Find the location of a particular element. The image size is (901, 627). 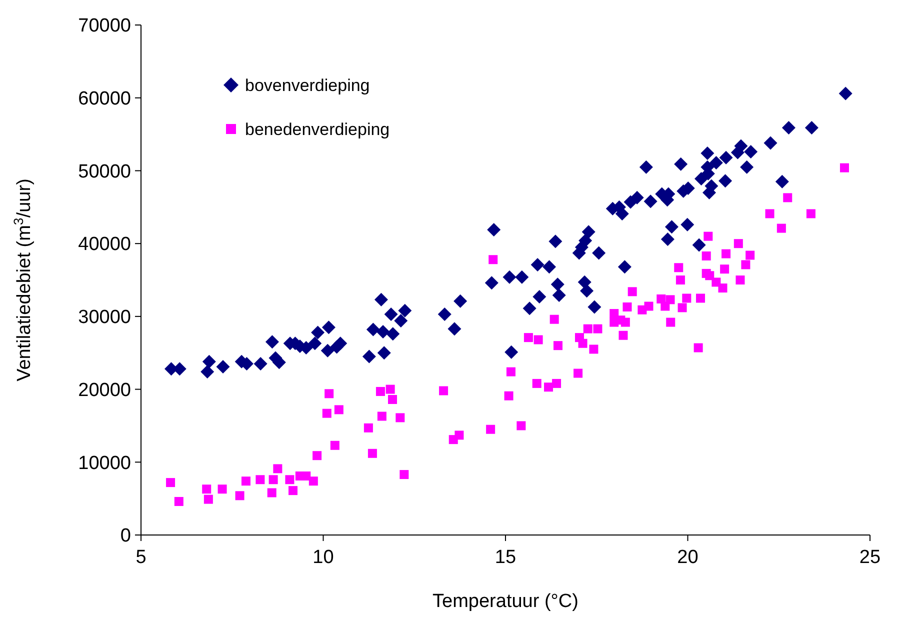

legend-label: bovenverdieping is located at coordinates (307, 85).